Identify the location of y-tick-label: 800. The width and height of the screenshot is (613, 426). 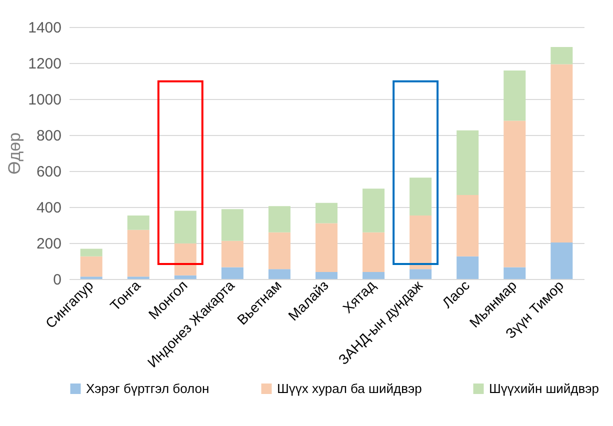
(49, 136).